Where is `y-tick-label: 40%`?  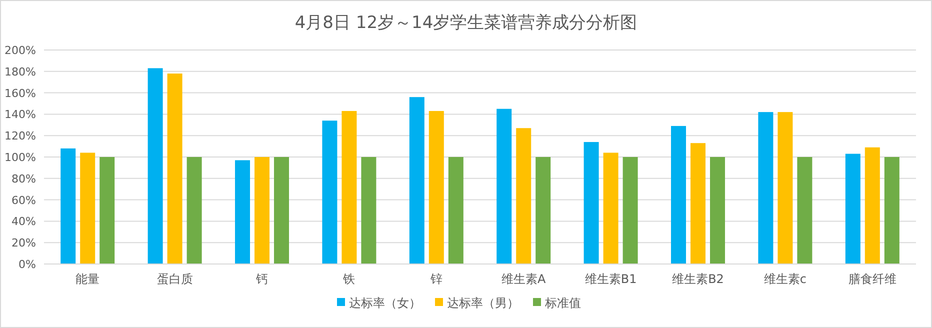 y-tick-label: 40% is located at coordinates (24, 221).